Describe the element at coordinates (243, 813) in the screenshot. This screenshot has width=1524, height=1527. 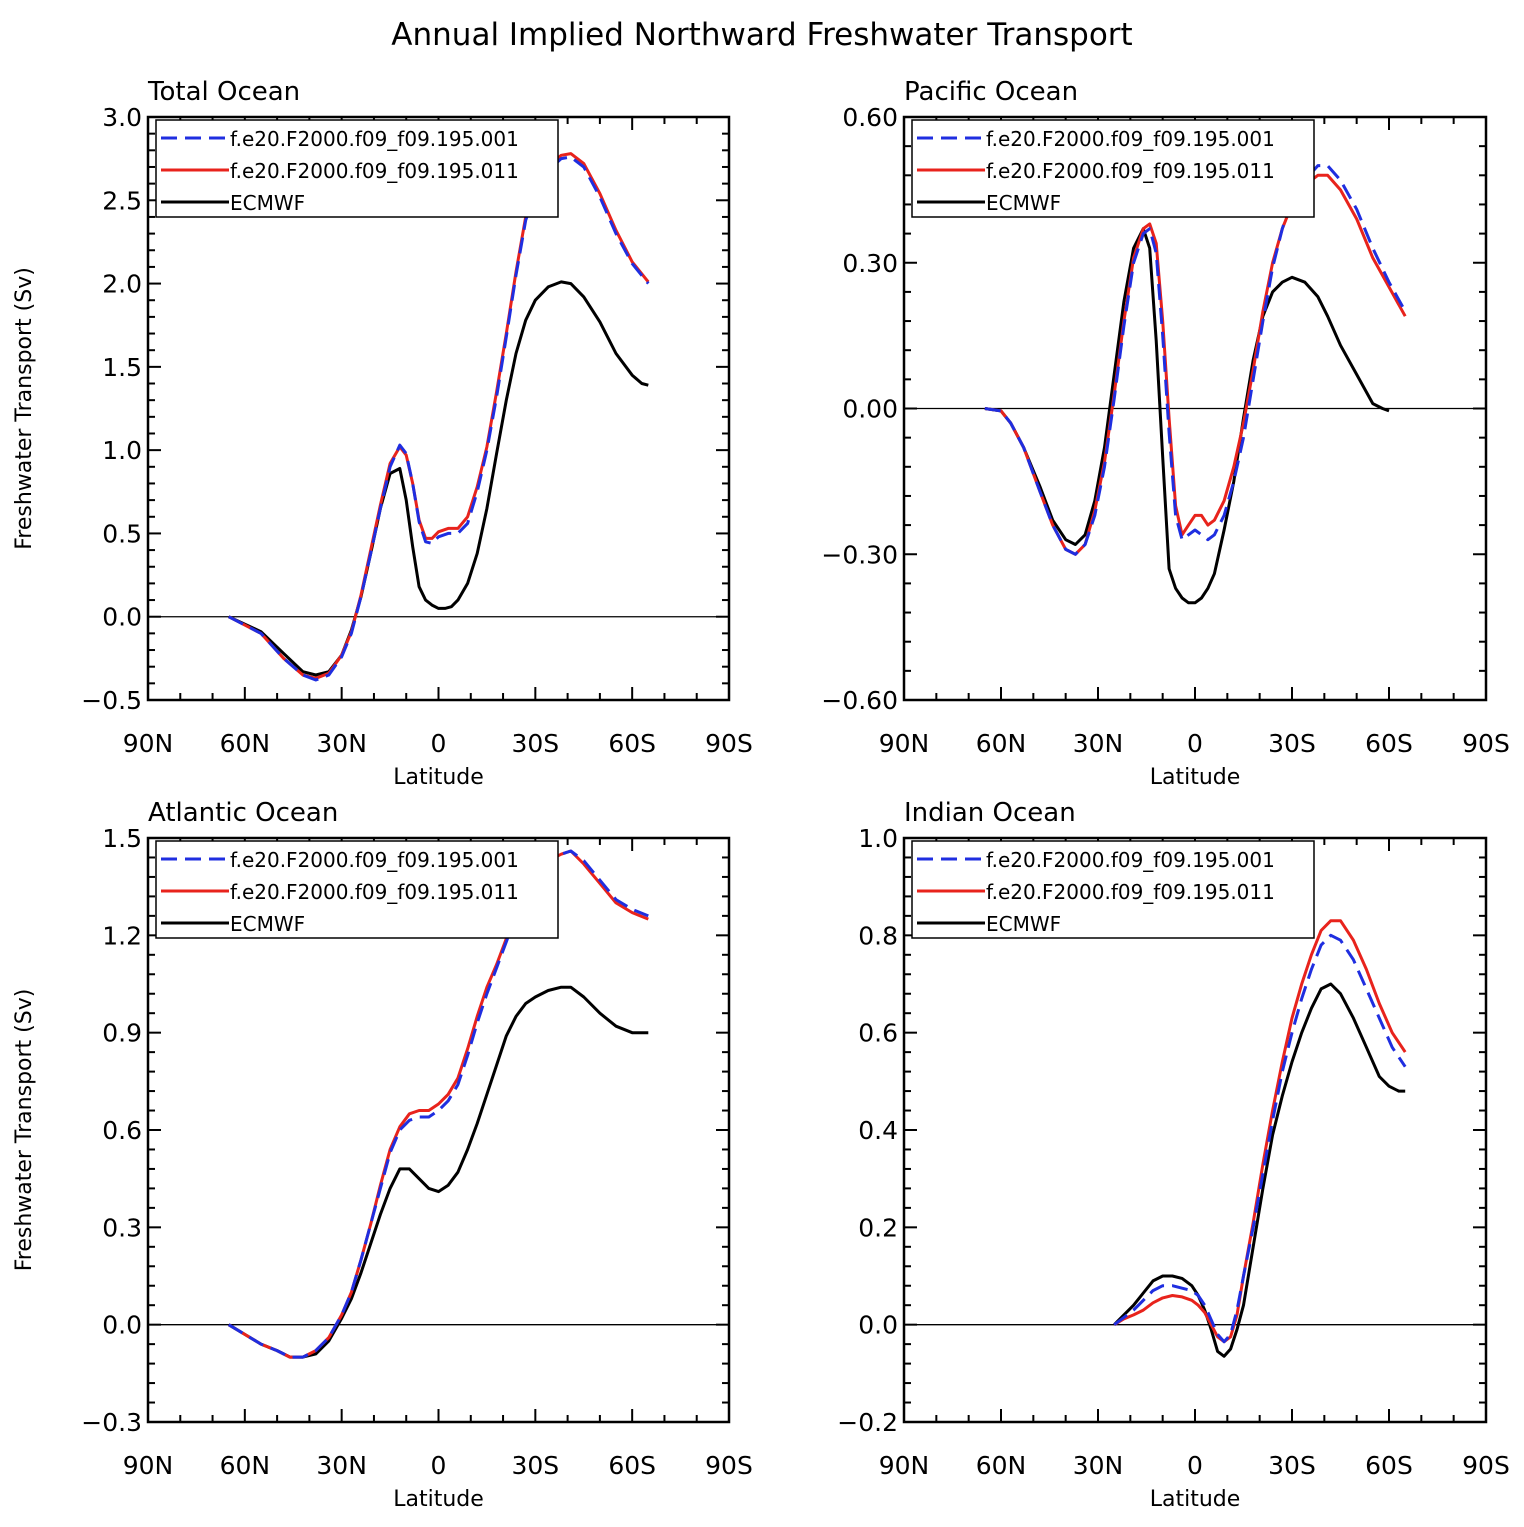
I see `panel-title: Atlantic Ocean` at that location.